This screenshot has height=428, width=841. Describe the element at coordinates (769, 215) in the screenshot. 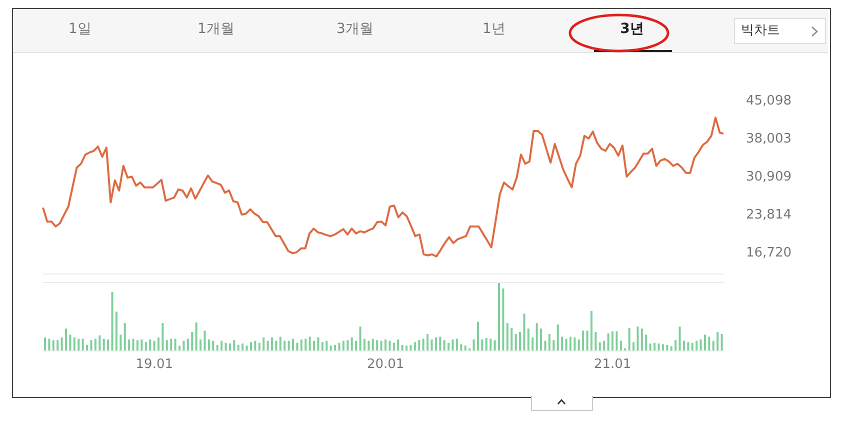

I see `y-tick-label: 23,814` at that location.